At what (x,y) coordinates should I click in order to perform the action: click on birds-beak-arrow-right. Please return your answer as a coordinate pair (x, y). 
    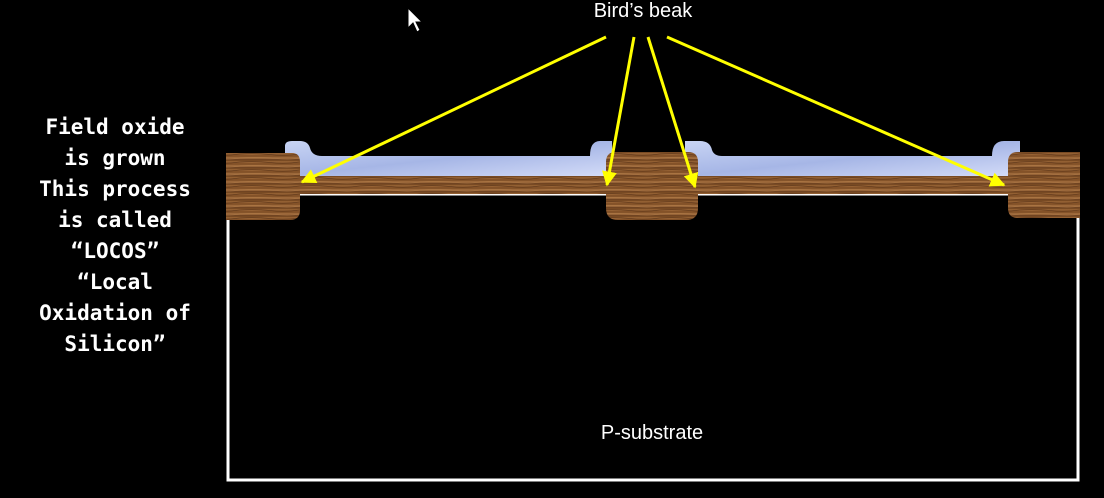
    Looking at the image, I should click on (836, 111).